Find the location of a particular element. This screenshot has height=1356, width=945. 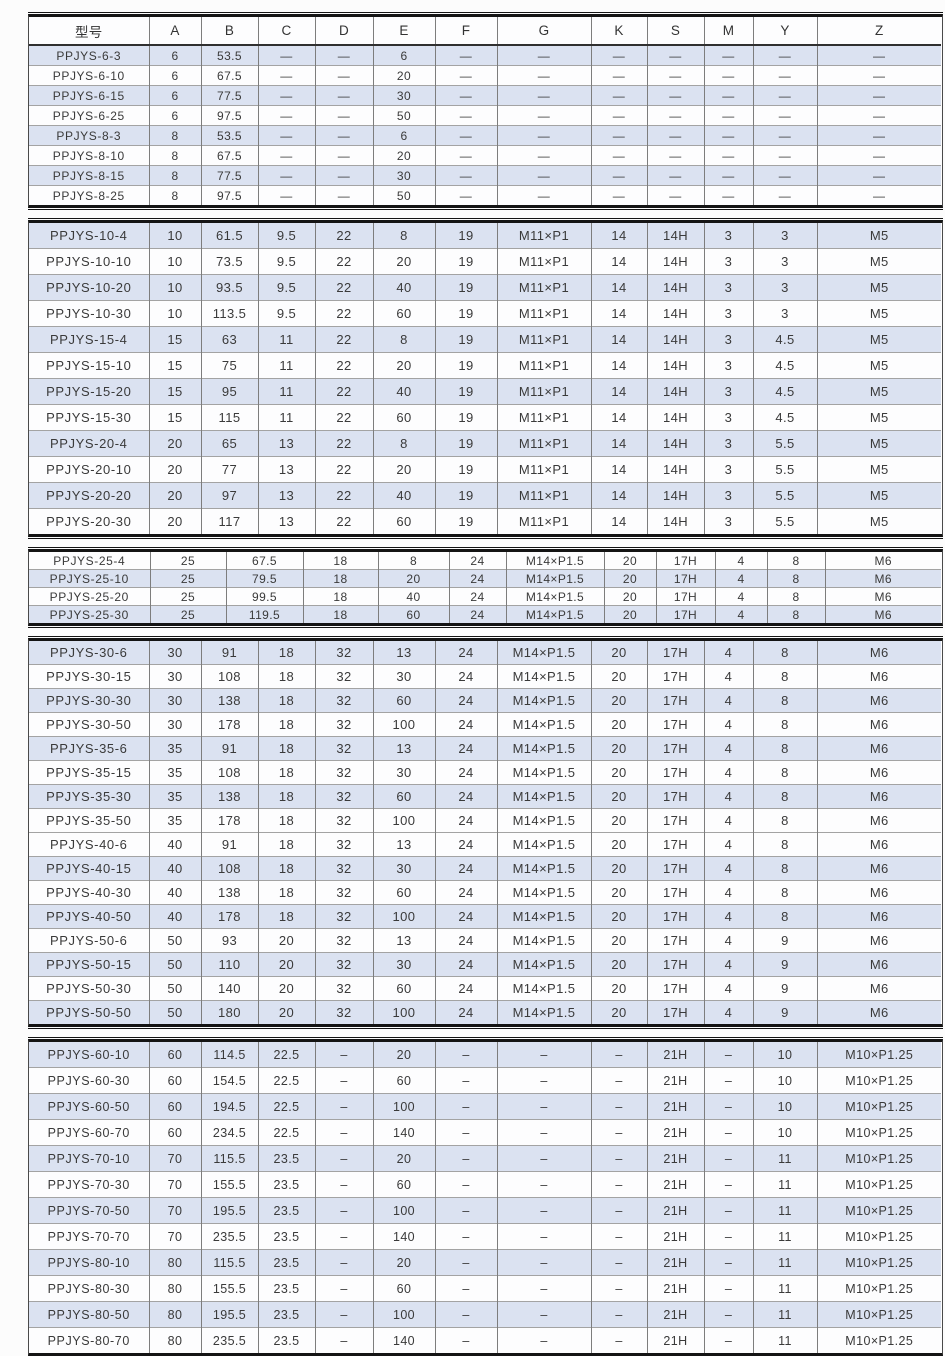

table-cell: 115.5 is located at coordinates (229, 1262).